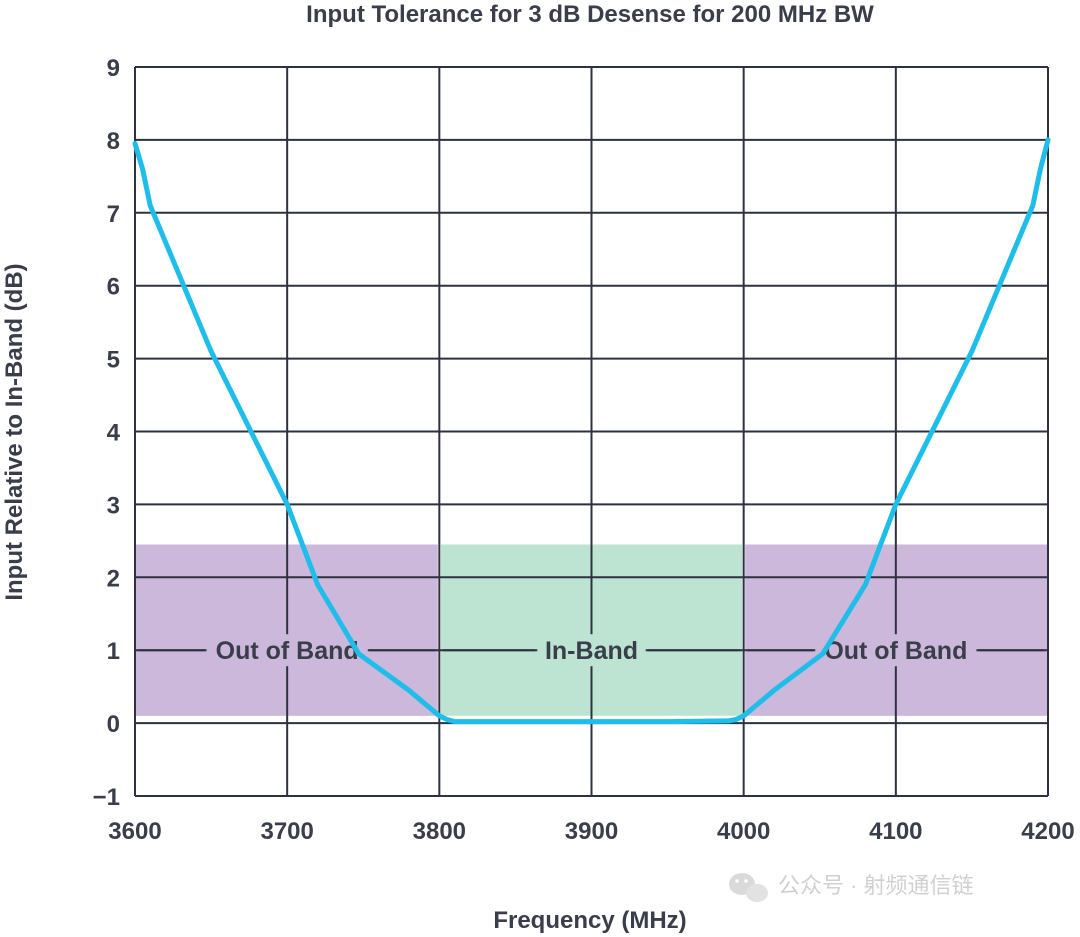 This screenshot has width=1080, height=937. Describe the element at coordinates (876, 885) in the screenshot. I see `watermark-text: 公众号 · 射频通信链` at that location.